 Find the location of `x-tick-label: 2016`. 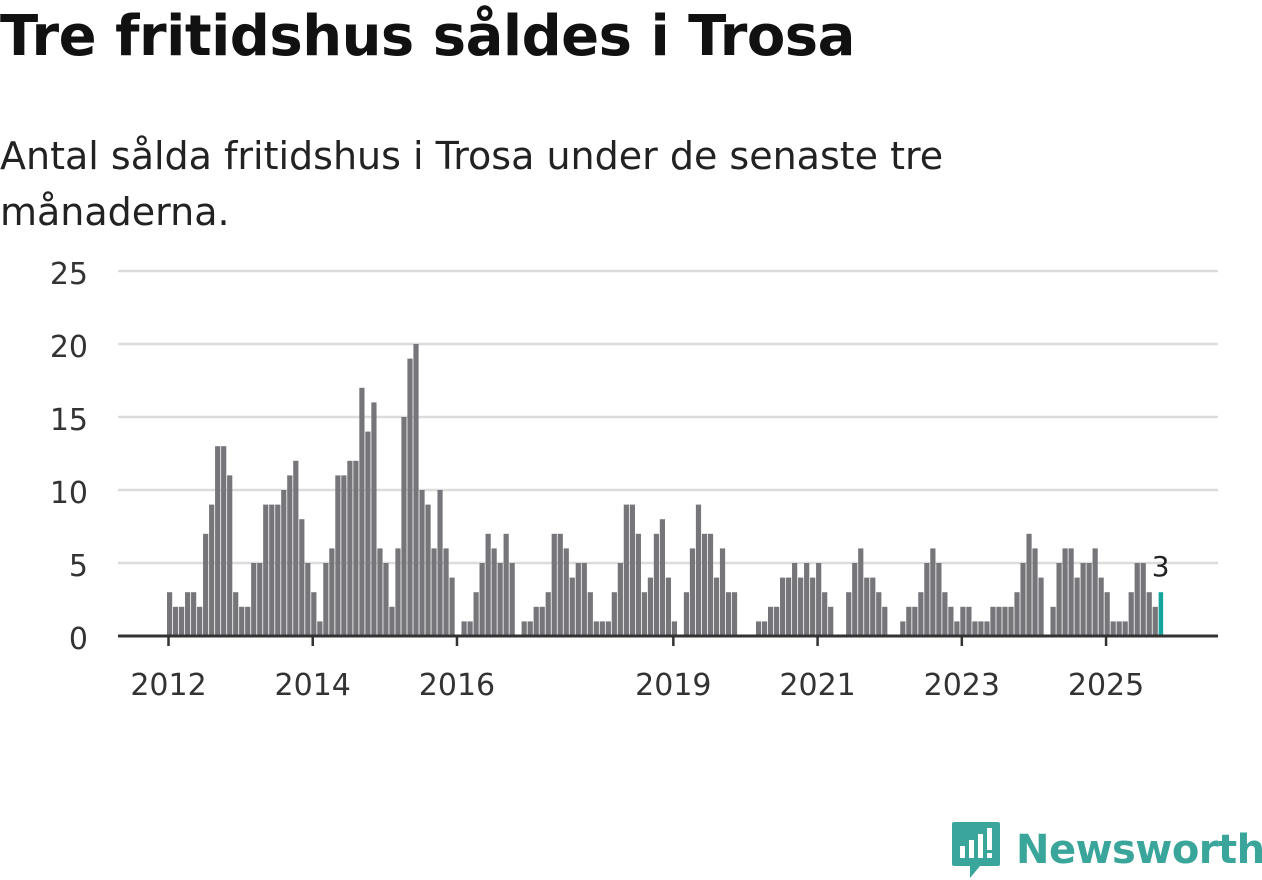

x-tick-label: 2016 is located at coordinates (457, 685).